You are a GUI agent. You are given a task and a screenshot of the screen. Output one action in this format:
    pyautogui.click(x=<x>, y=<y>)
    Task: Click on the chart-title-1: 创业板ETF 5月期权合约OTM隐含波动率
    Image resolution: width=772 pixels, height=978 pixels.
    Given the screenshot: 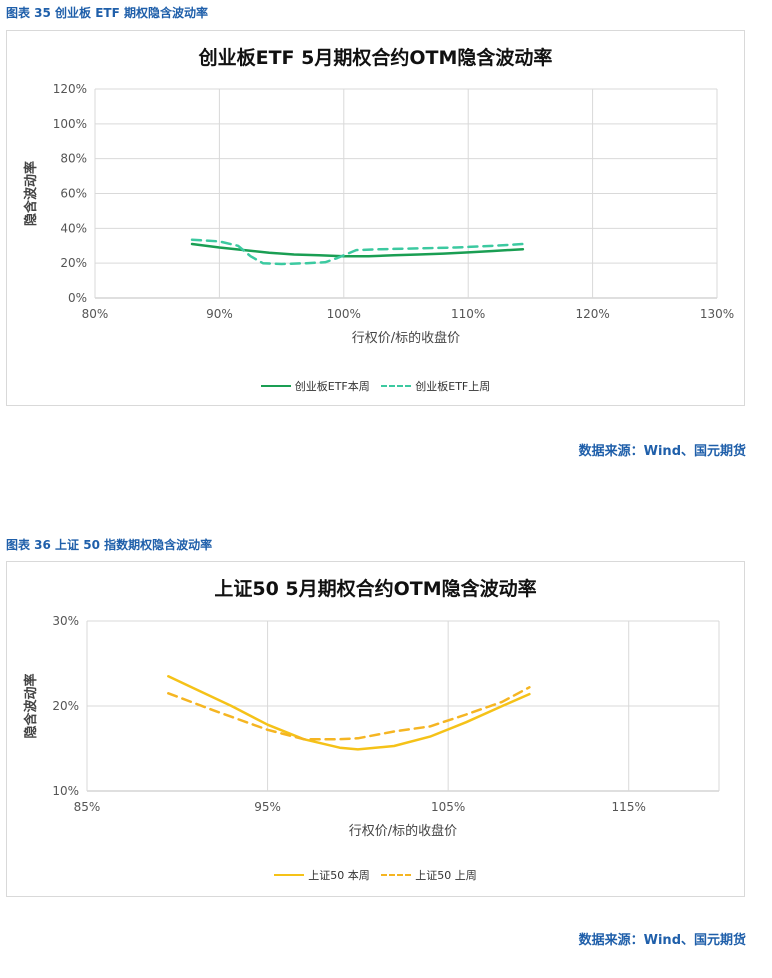 What is the action you would take?
    pyautogui.click(x=375, y=58)
    